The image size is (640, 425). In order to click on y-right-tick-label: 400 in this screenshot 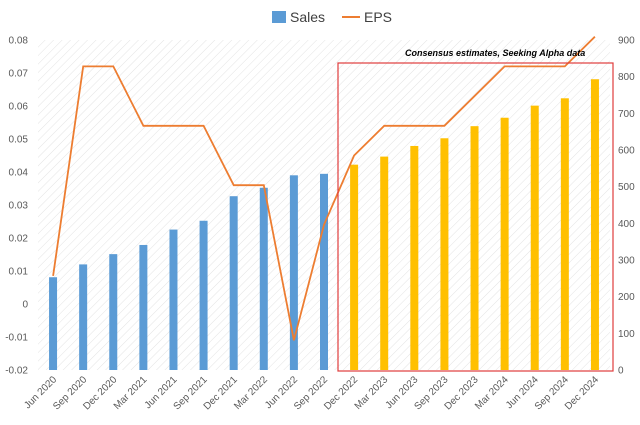, I will do `click(626, 224)`.